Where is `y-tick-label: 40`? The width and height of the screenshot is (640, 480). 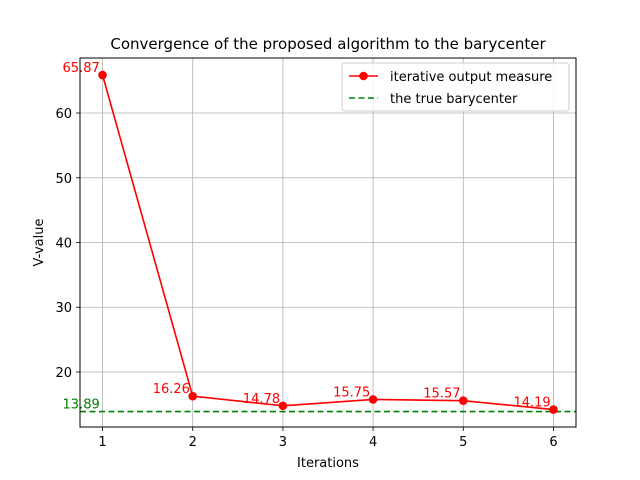
y-tick-label: 40 is located at coordinates (63, 244).